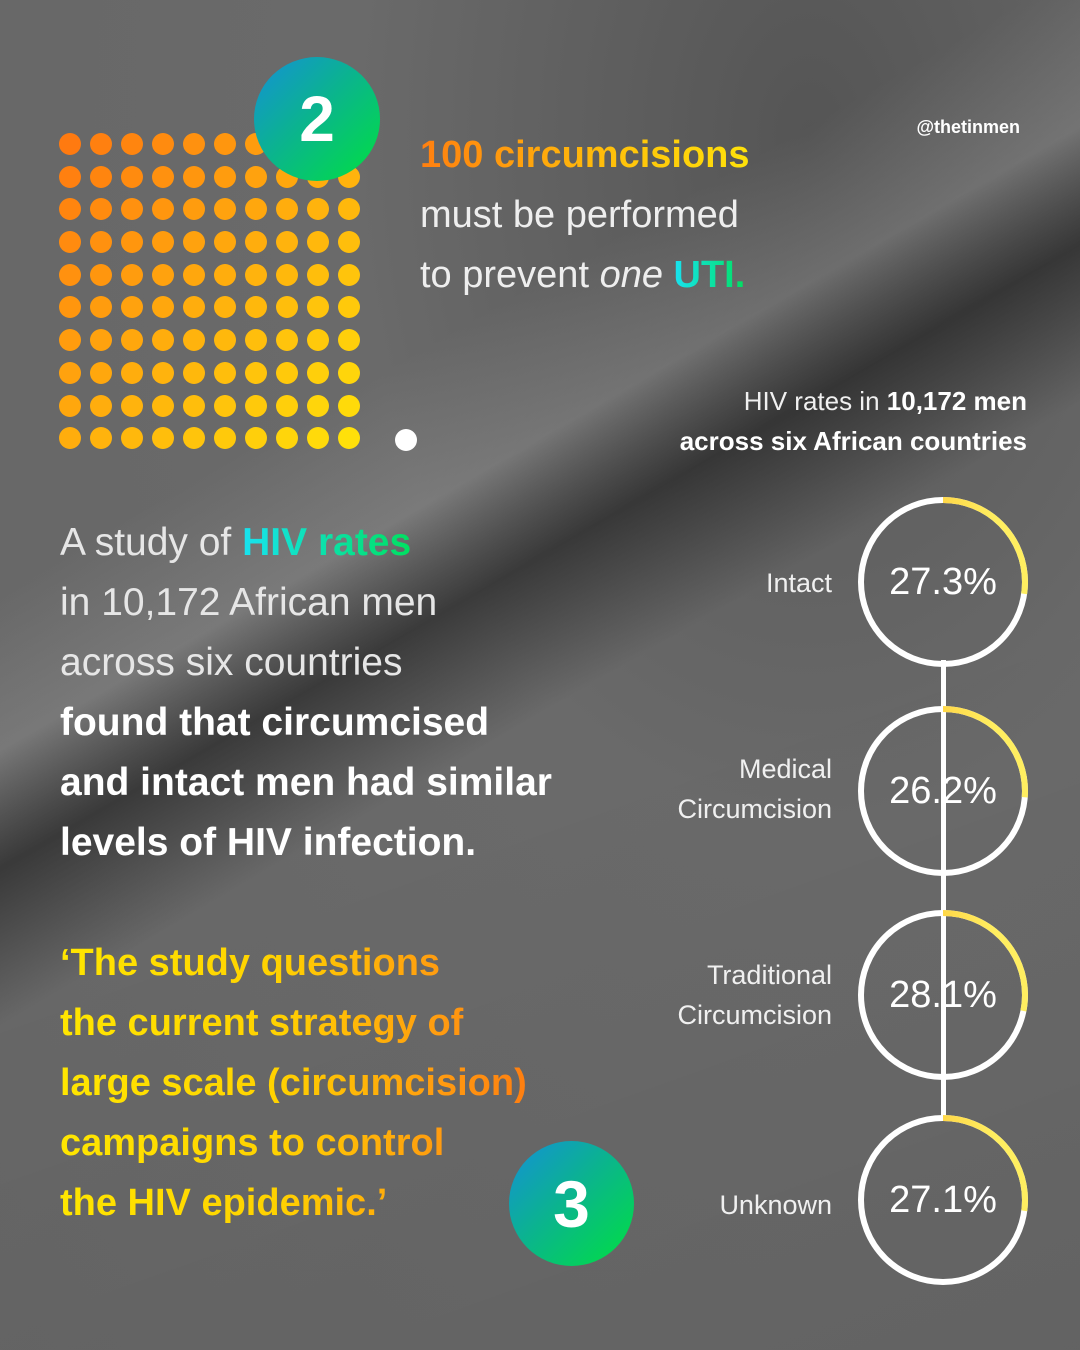 This screenshot has width=1080, height=1350. Describe the element at coordinates (579, 215) in the screenshot. I see `uti-line-2: must be performed` at that location.